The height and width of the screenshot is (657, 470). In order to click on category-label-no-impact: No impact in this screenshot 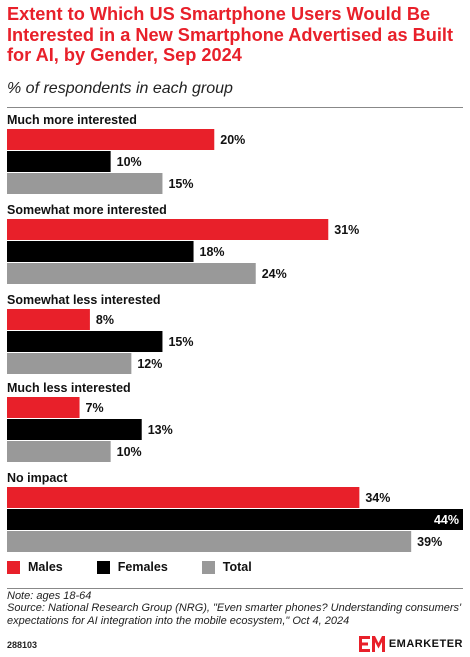, I will do `click(37, 478)`.